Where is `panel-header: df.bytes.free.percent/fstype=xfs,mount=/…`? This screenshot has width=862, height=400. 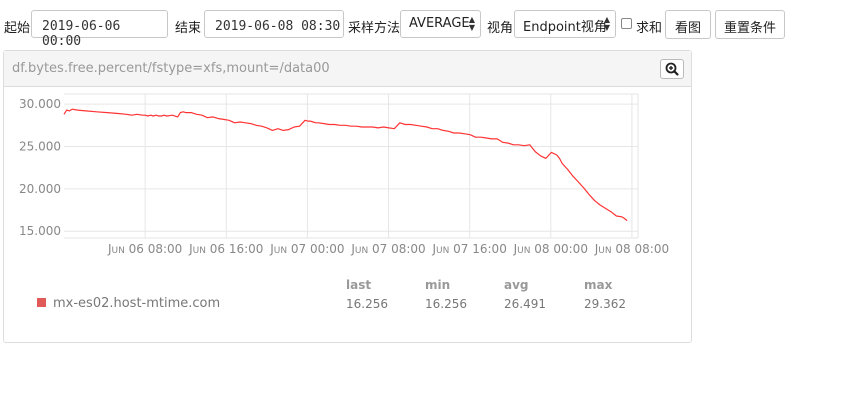 panel-header: df.bytes.free.percent/fstype=xfs,mount=/… is located at coordinates (347, 69).